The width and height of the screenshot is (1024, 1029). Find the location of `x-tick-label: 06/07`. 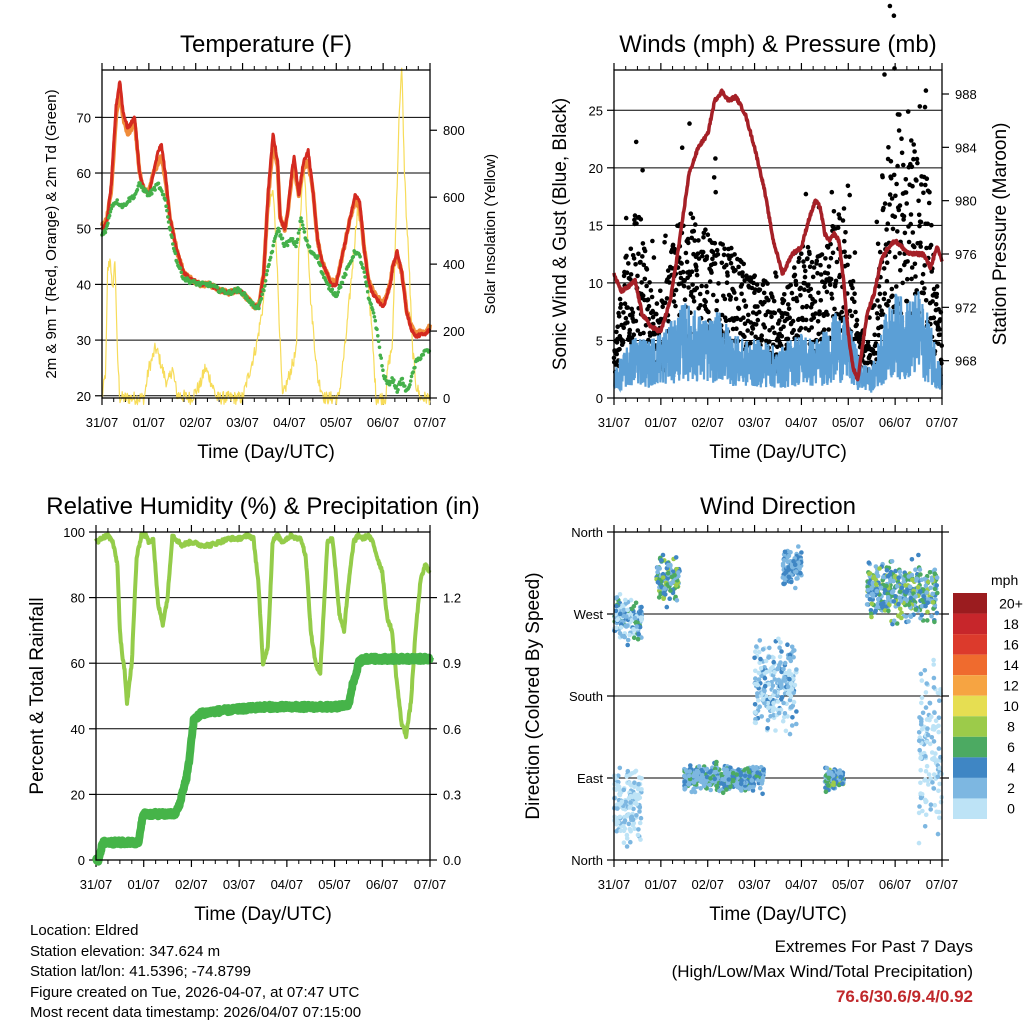

x-tick-label: 06/07 is located at coordinates (383, 422).